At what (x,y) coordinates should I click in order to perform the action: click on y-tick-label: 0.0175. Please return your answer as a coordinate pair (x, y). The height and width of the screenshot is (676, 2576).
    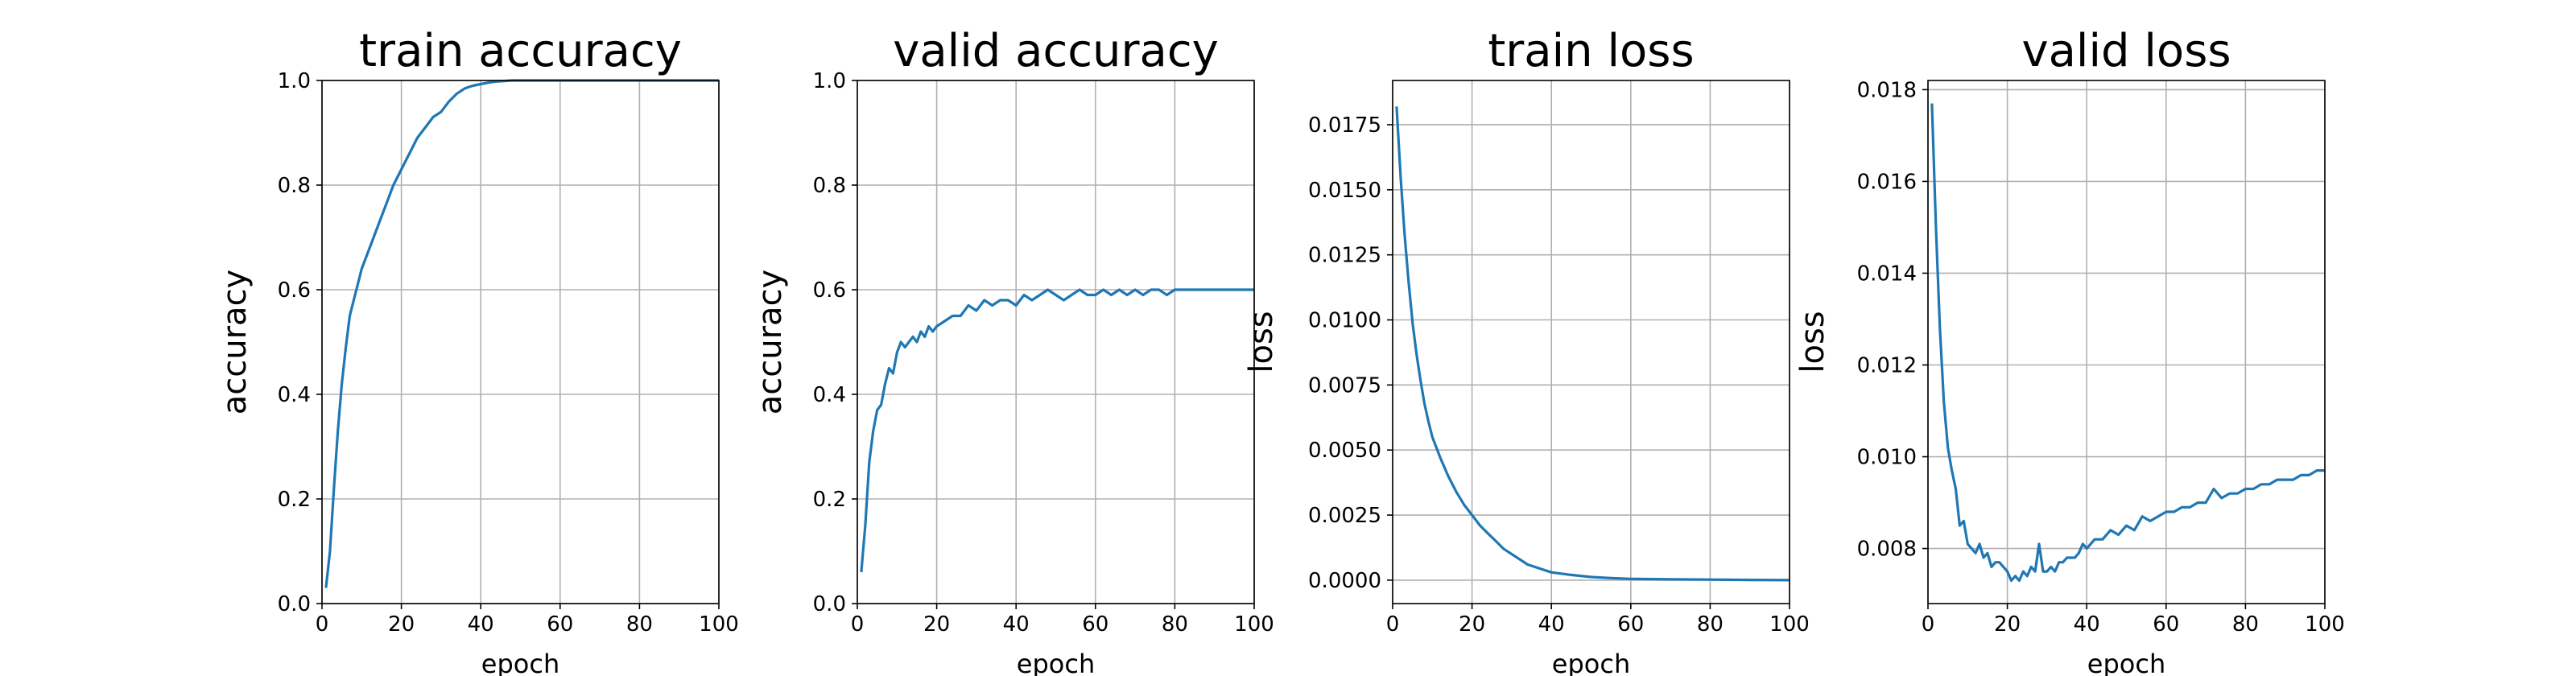
    Looking at the image, I should click on (1344, 125).